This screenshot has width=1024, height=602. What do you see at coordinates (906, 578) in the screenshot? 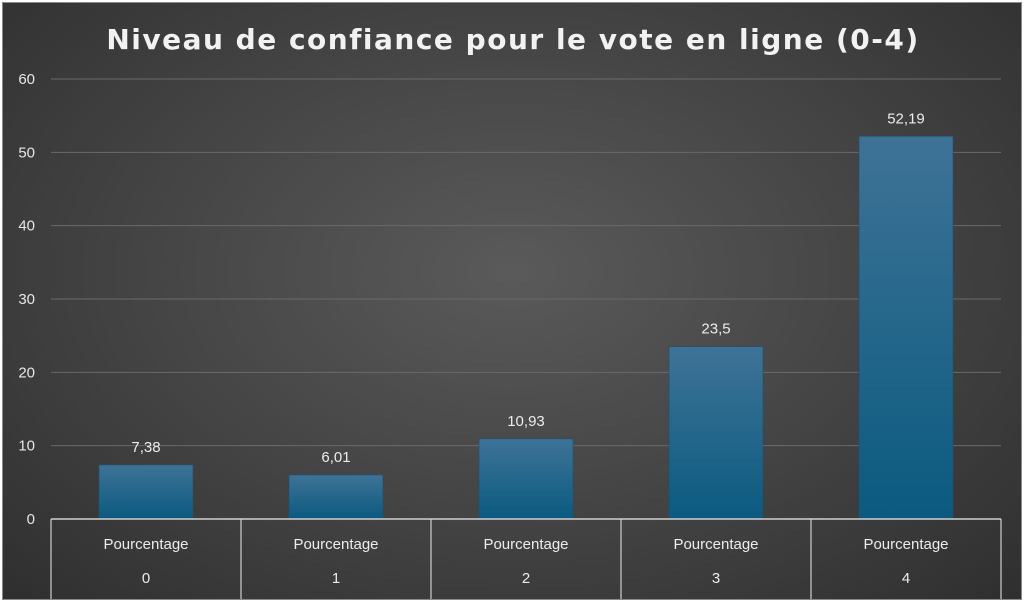
I see `category-label: 4` at bounding box center [906, 578].